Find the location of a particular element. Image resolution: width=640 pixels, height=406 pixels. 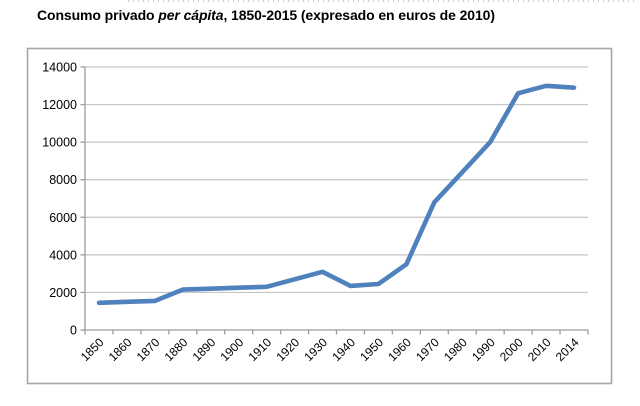

chart-title-italic: per cápita is located at coordinates (191, 15).